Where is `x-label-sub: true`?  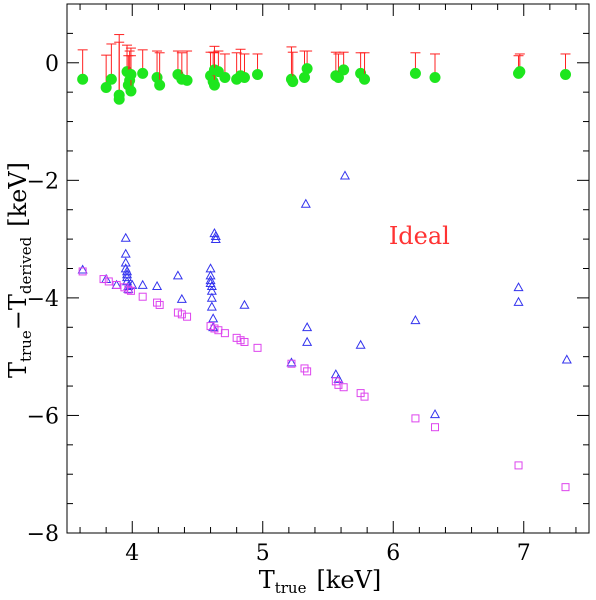
x-label-sub: true is located at coordinates (291, 587).